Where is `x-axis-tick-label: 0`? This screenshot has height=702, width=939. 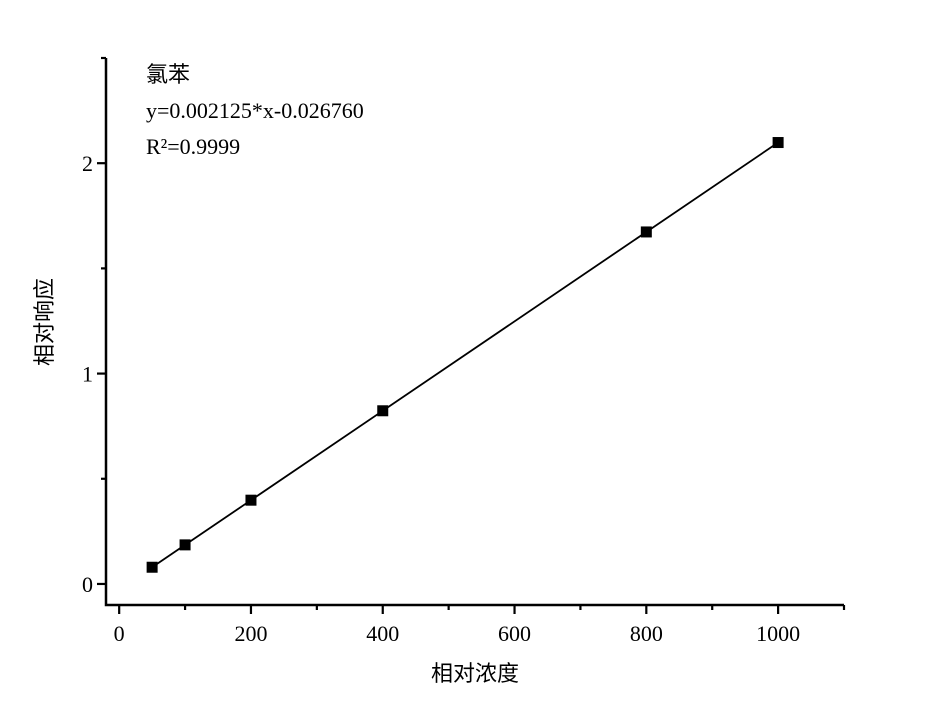 x-axis-tick-label: 0 is located at coordinates (119, 633).